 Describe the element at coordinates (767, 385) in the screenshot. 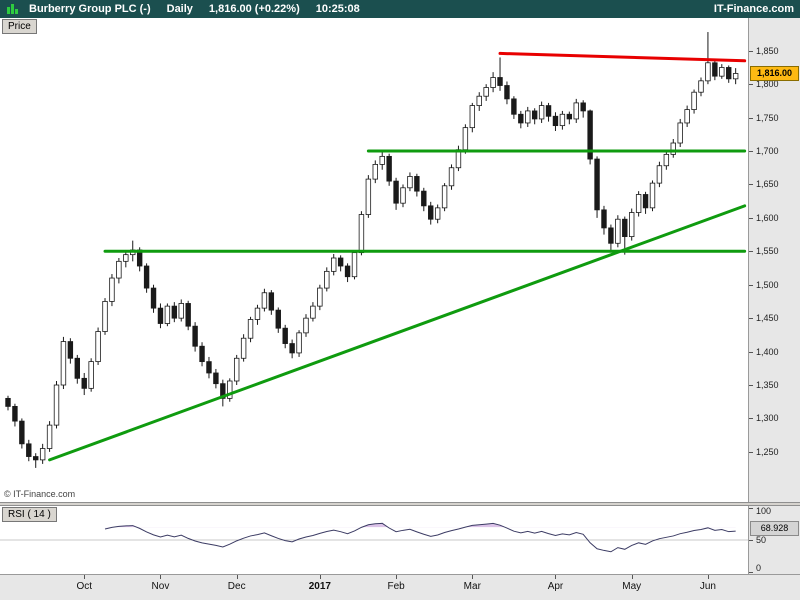

I see `price-axis-label: 1,350` at that location.